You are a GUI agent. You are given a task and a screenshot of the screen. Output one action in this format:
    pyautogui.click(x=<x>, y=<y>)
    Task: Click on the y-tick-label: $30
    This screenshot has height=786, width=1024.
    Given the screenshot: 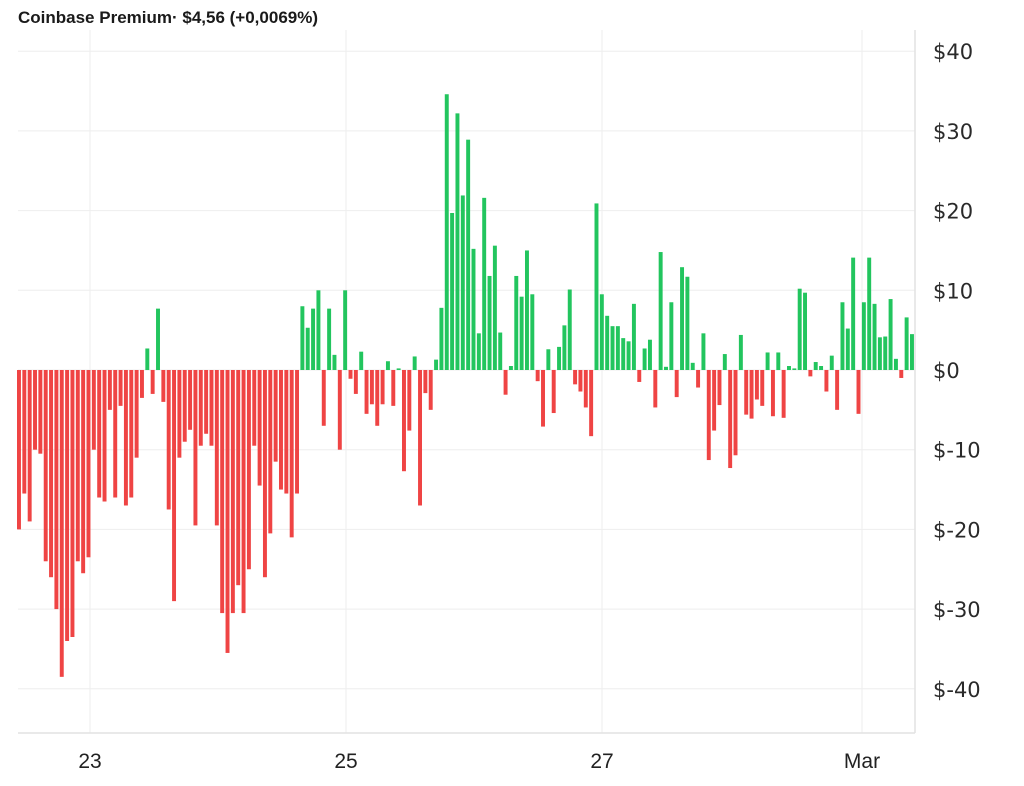 What is the action you would take?
    pyautogui.click(x=953, y=132)
    